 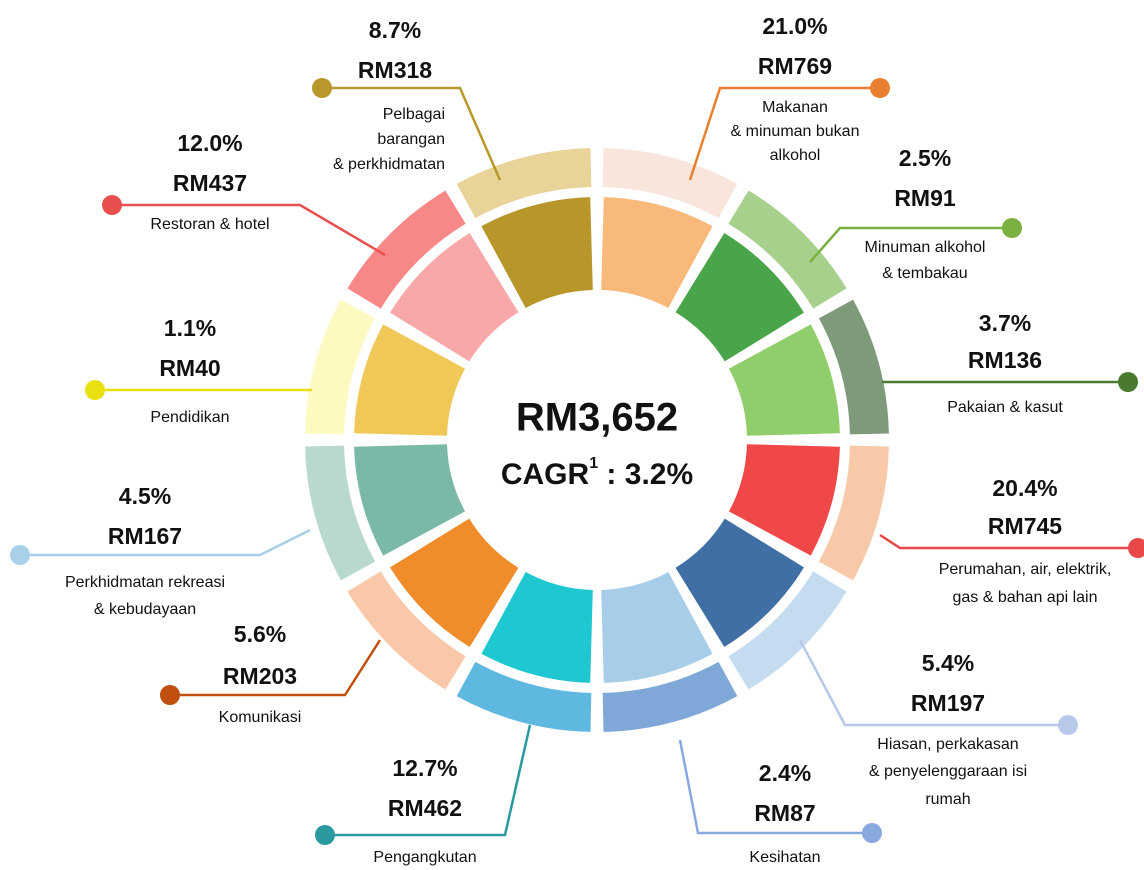 I want to click on amount: RM745, so click(x=1025, y=526).